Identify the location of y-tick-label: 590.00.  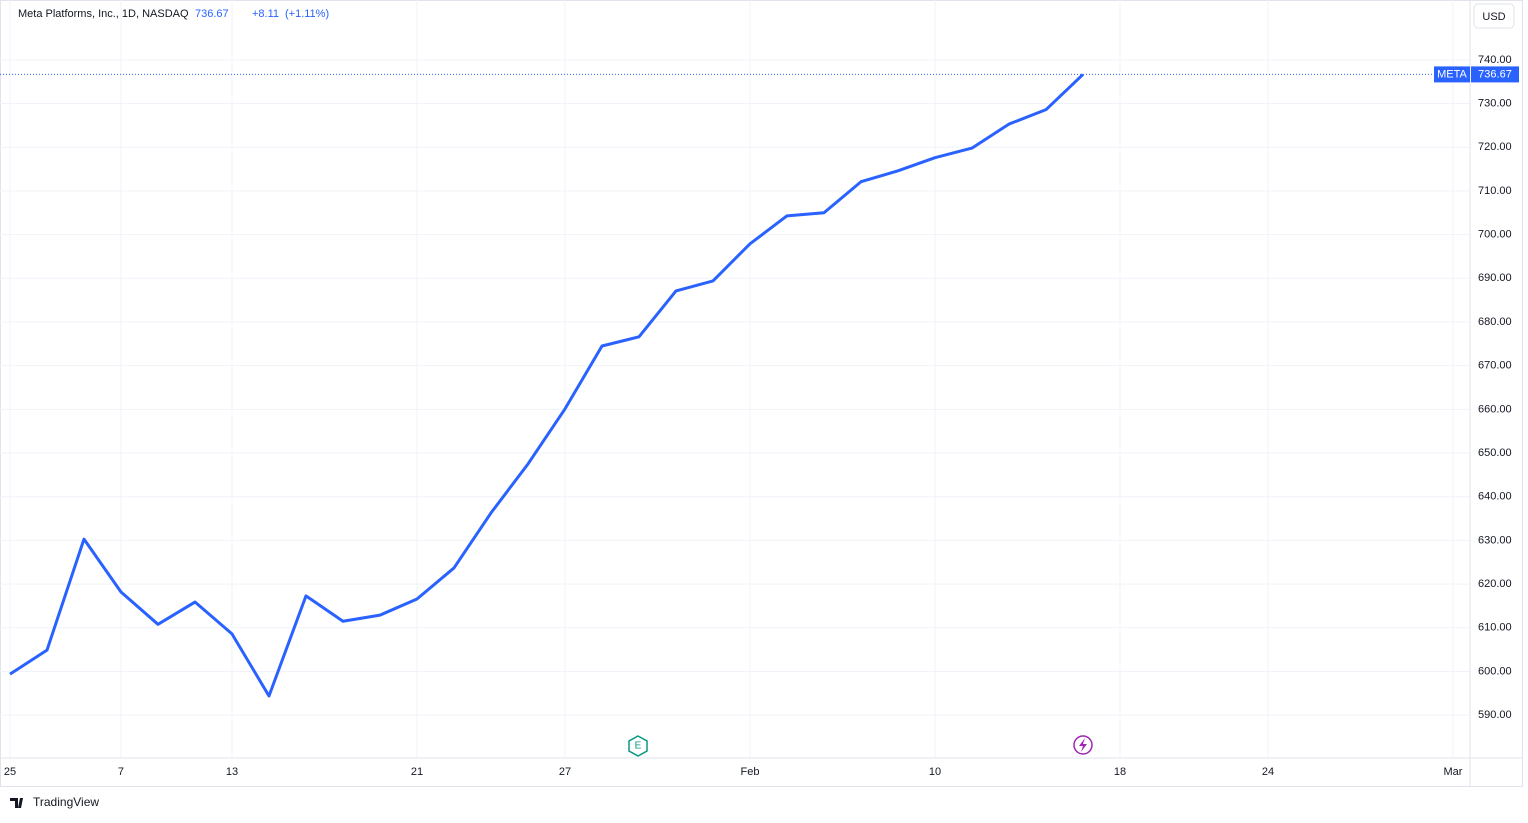
(1495, 715).